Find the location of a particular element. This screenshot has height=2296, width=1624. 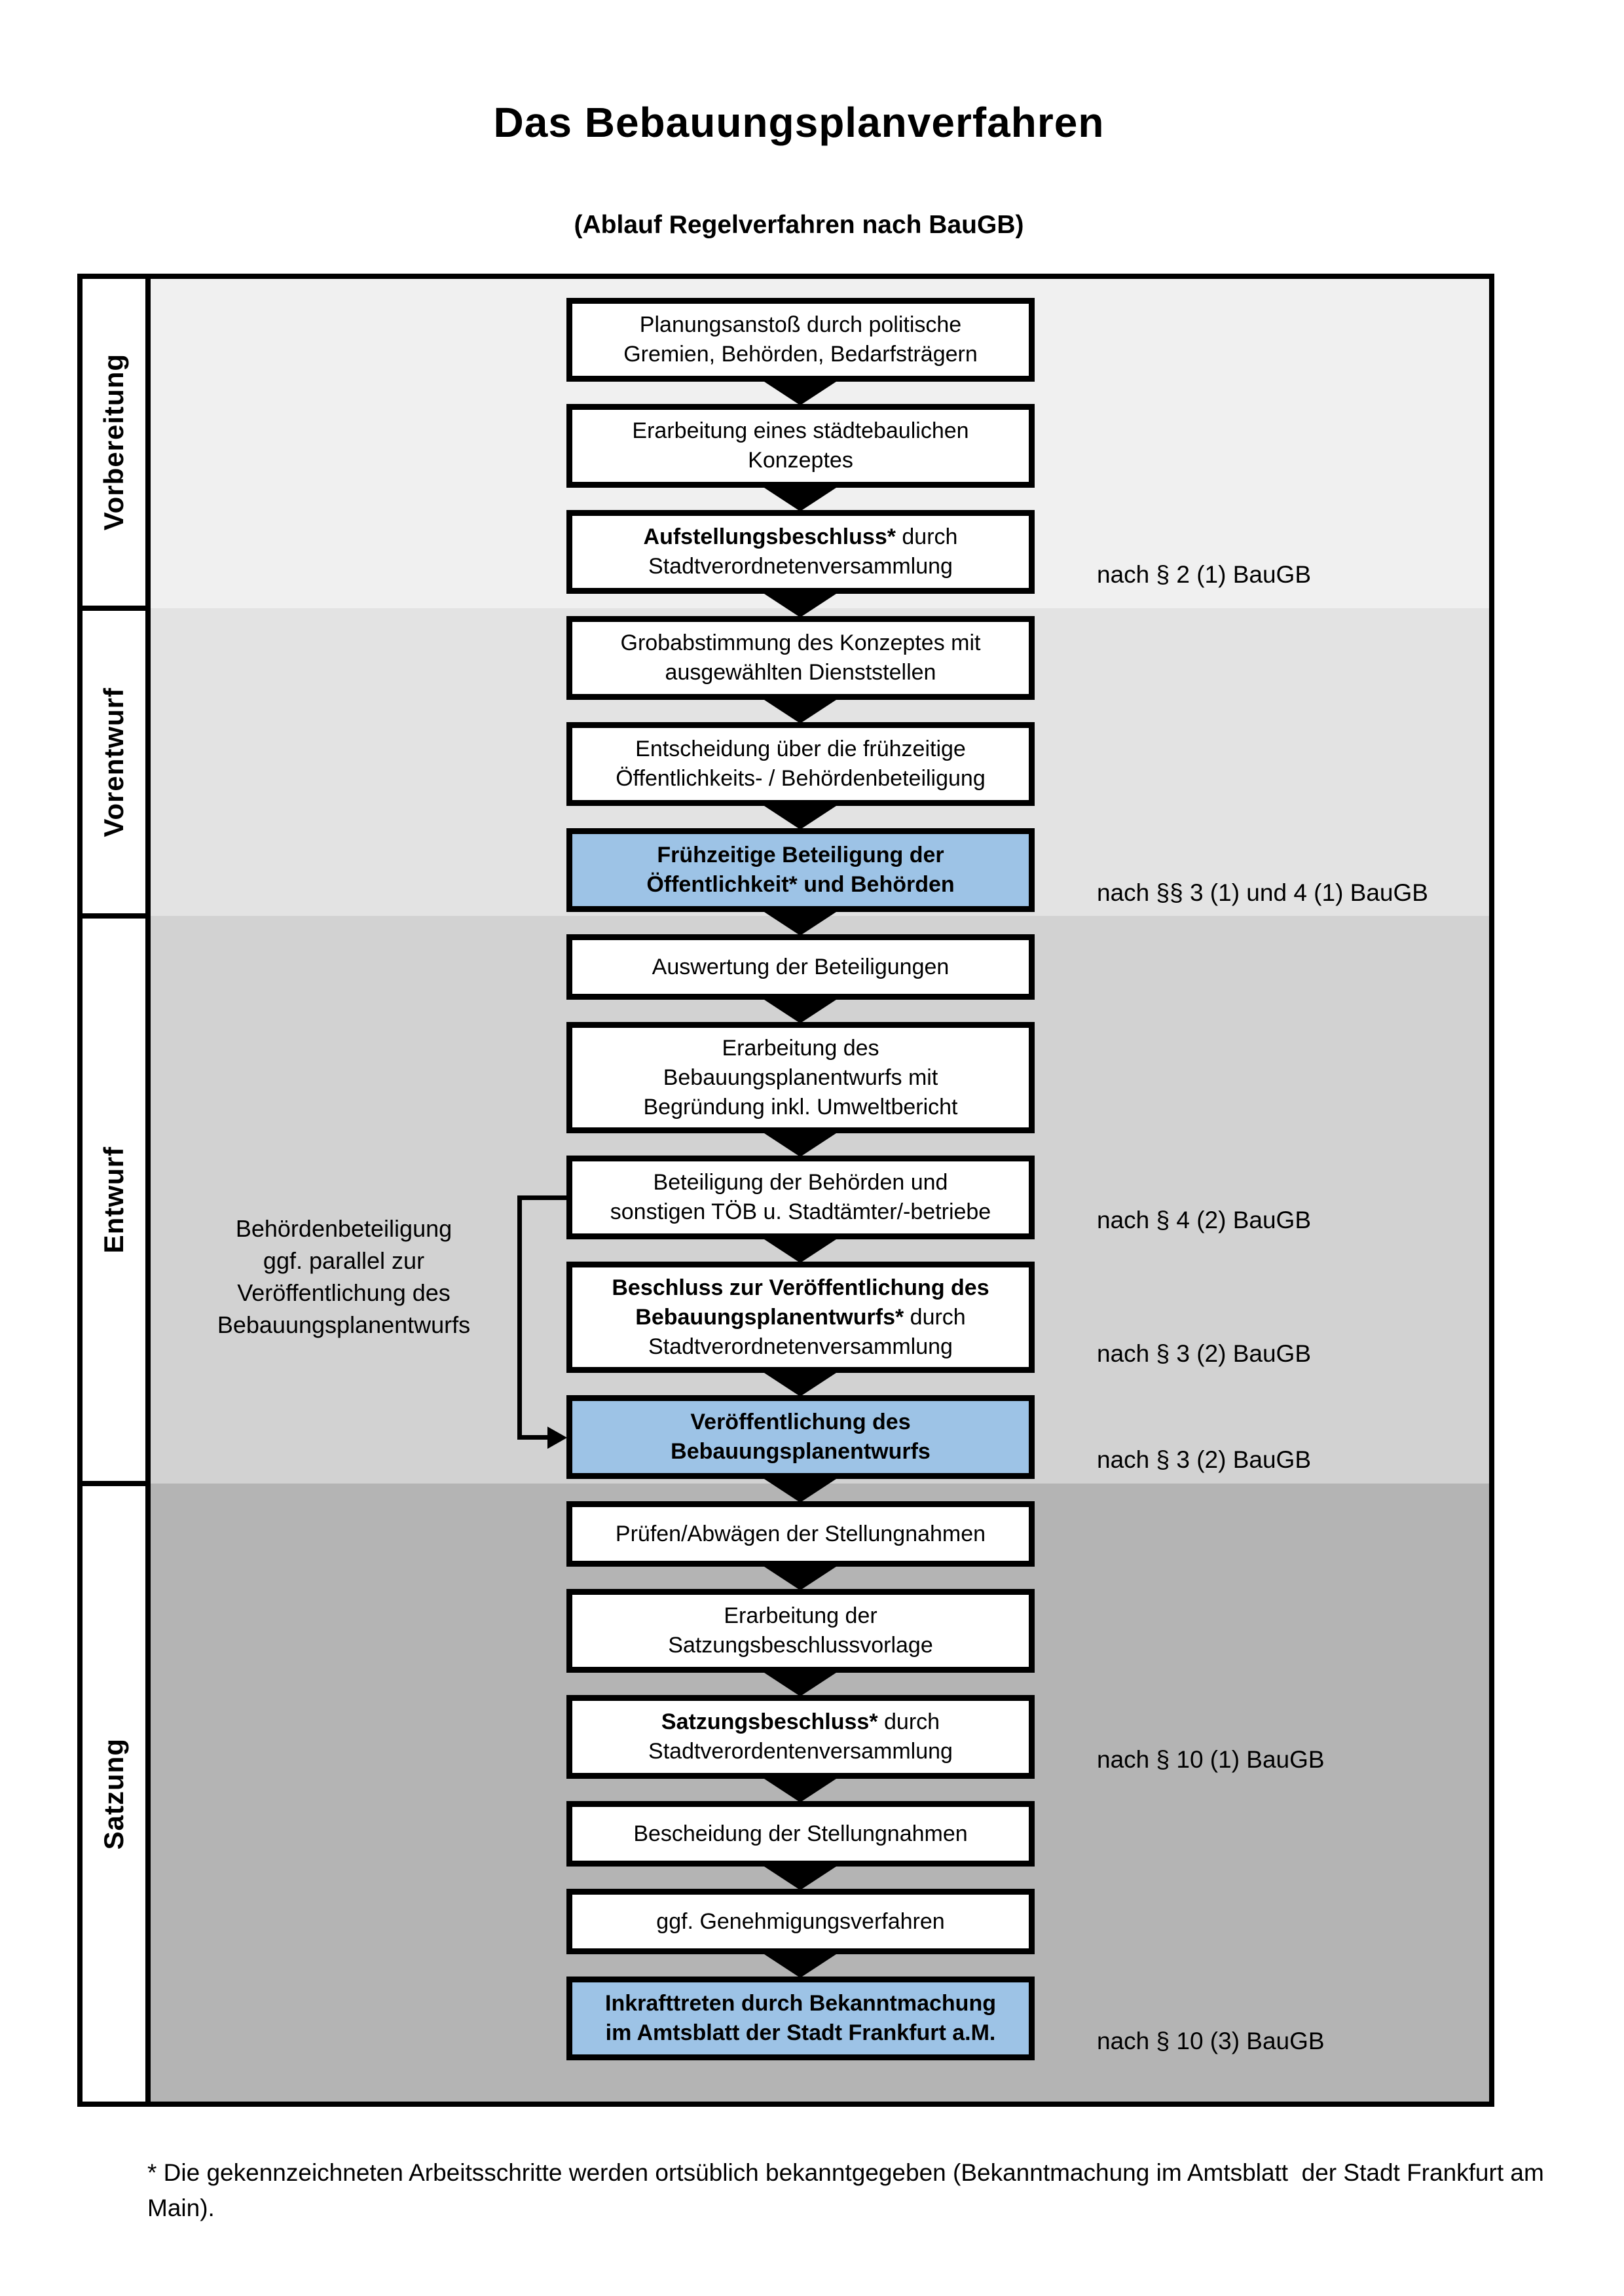

step-text-segment: Erarbeitung eines städtebaulichen is located at coordinates (800, 430).